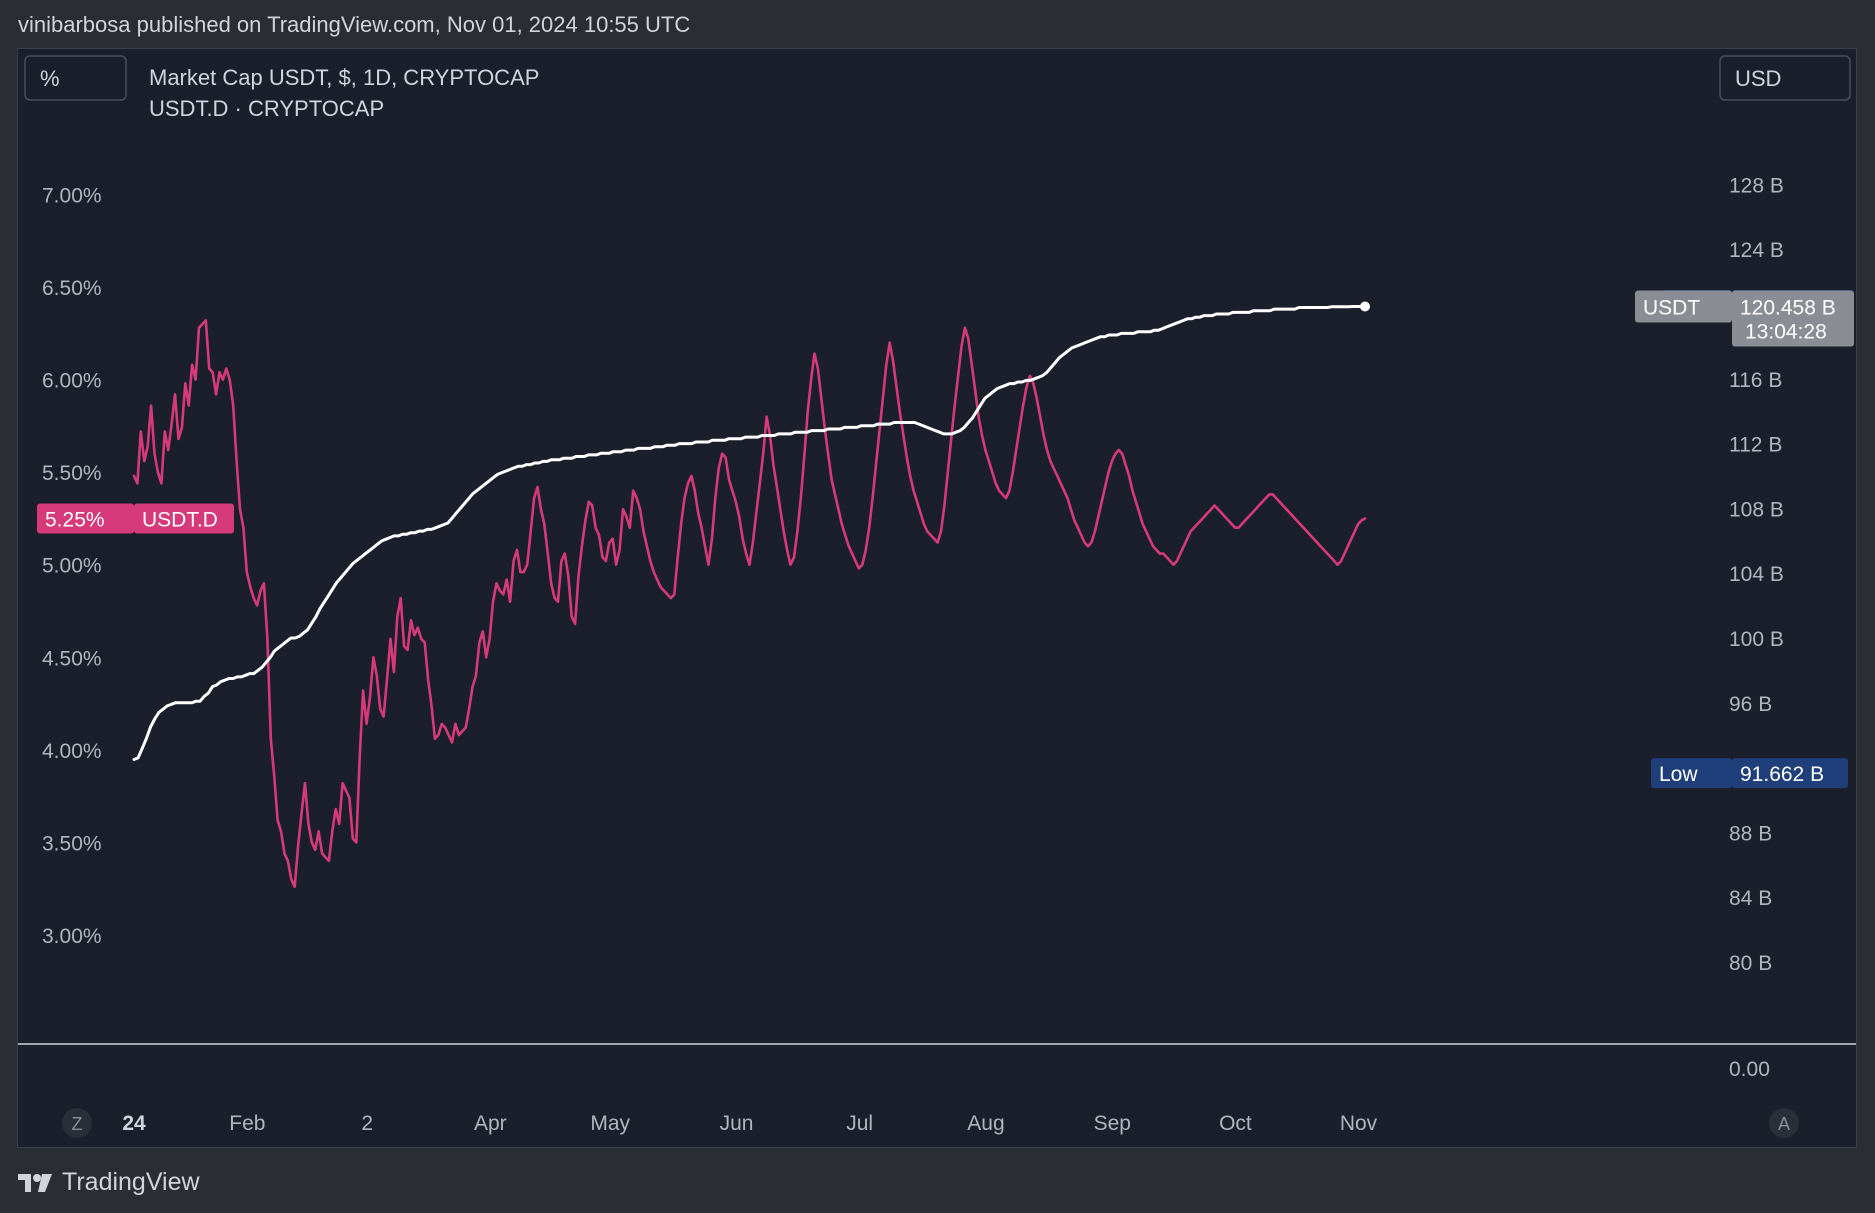  I want to click on legend-market-cap: Market Cap USDT, $, 1D, CRYPTOCAP, so click(344, 77).